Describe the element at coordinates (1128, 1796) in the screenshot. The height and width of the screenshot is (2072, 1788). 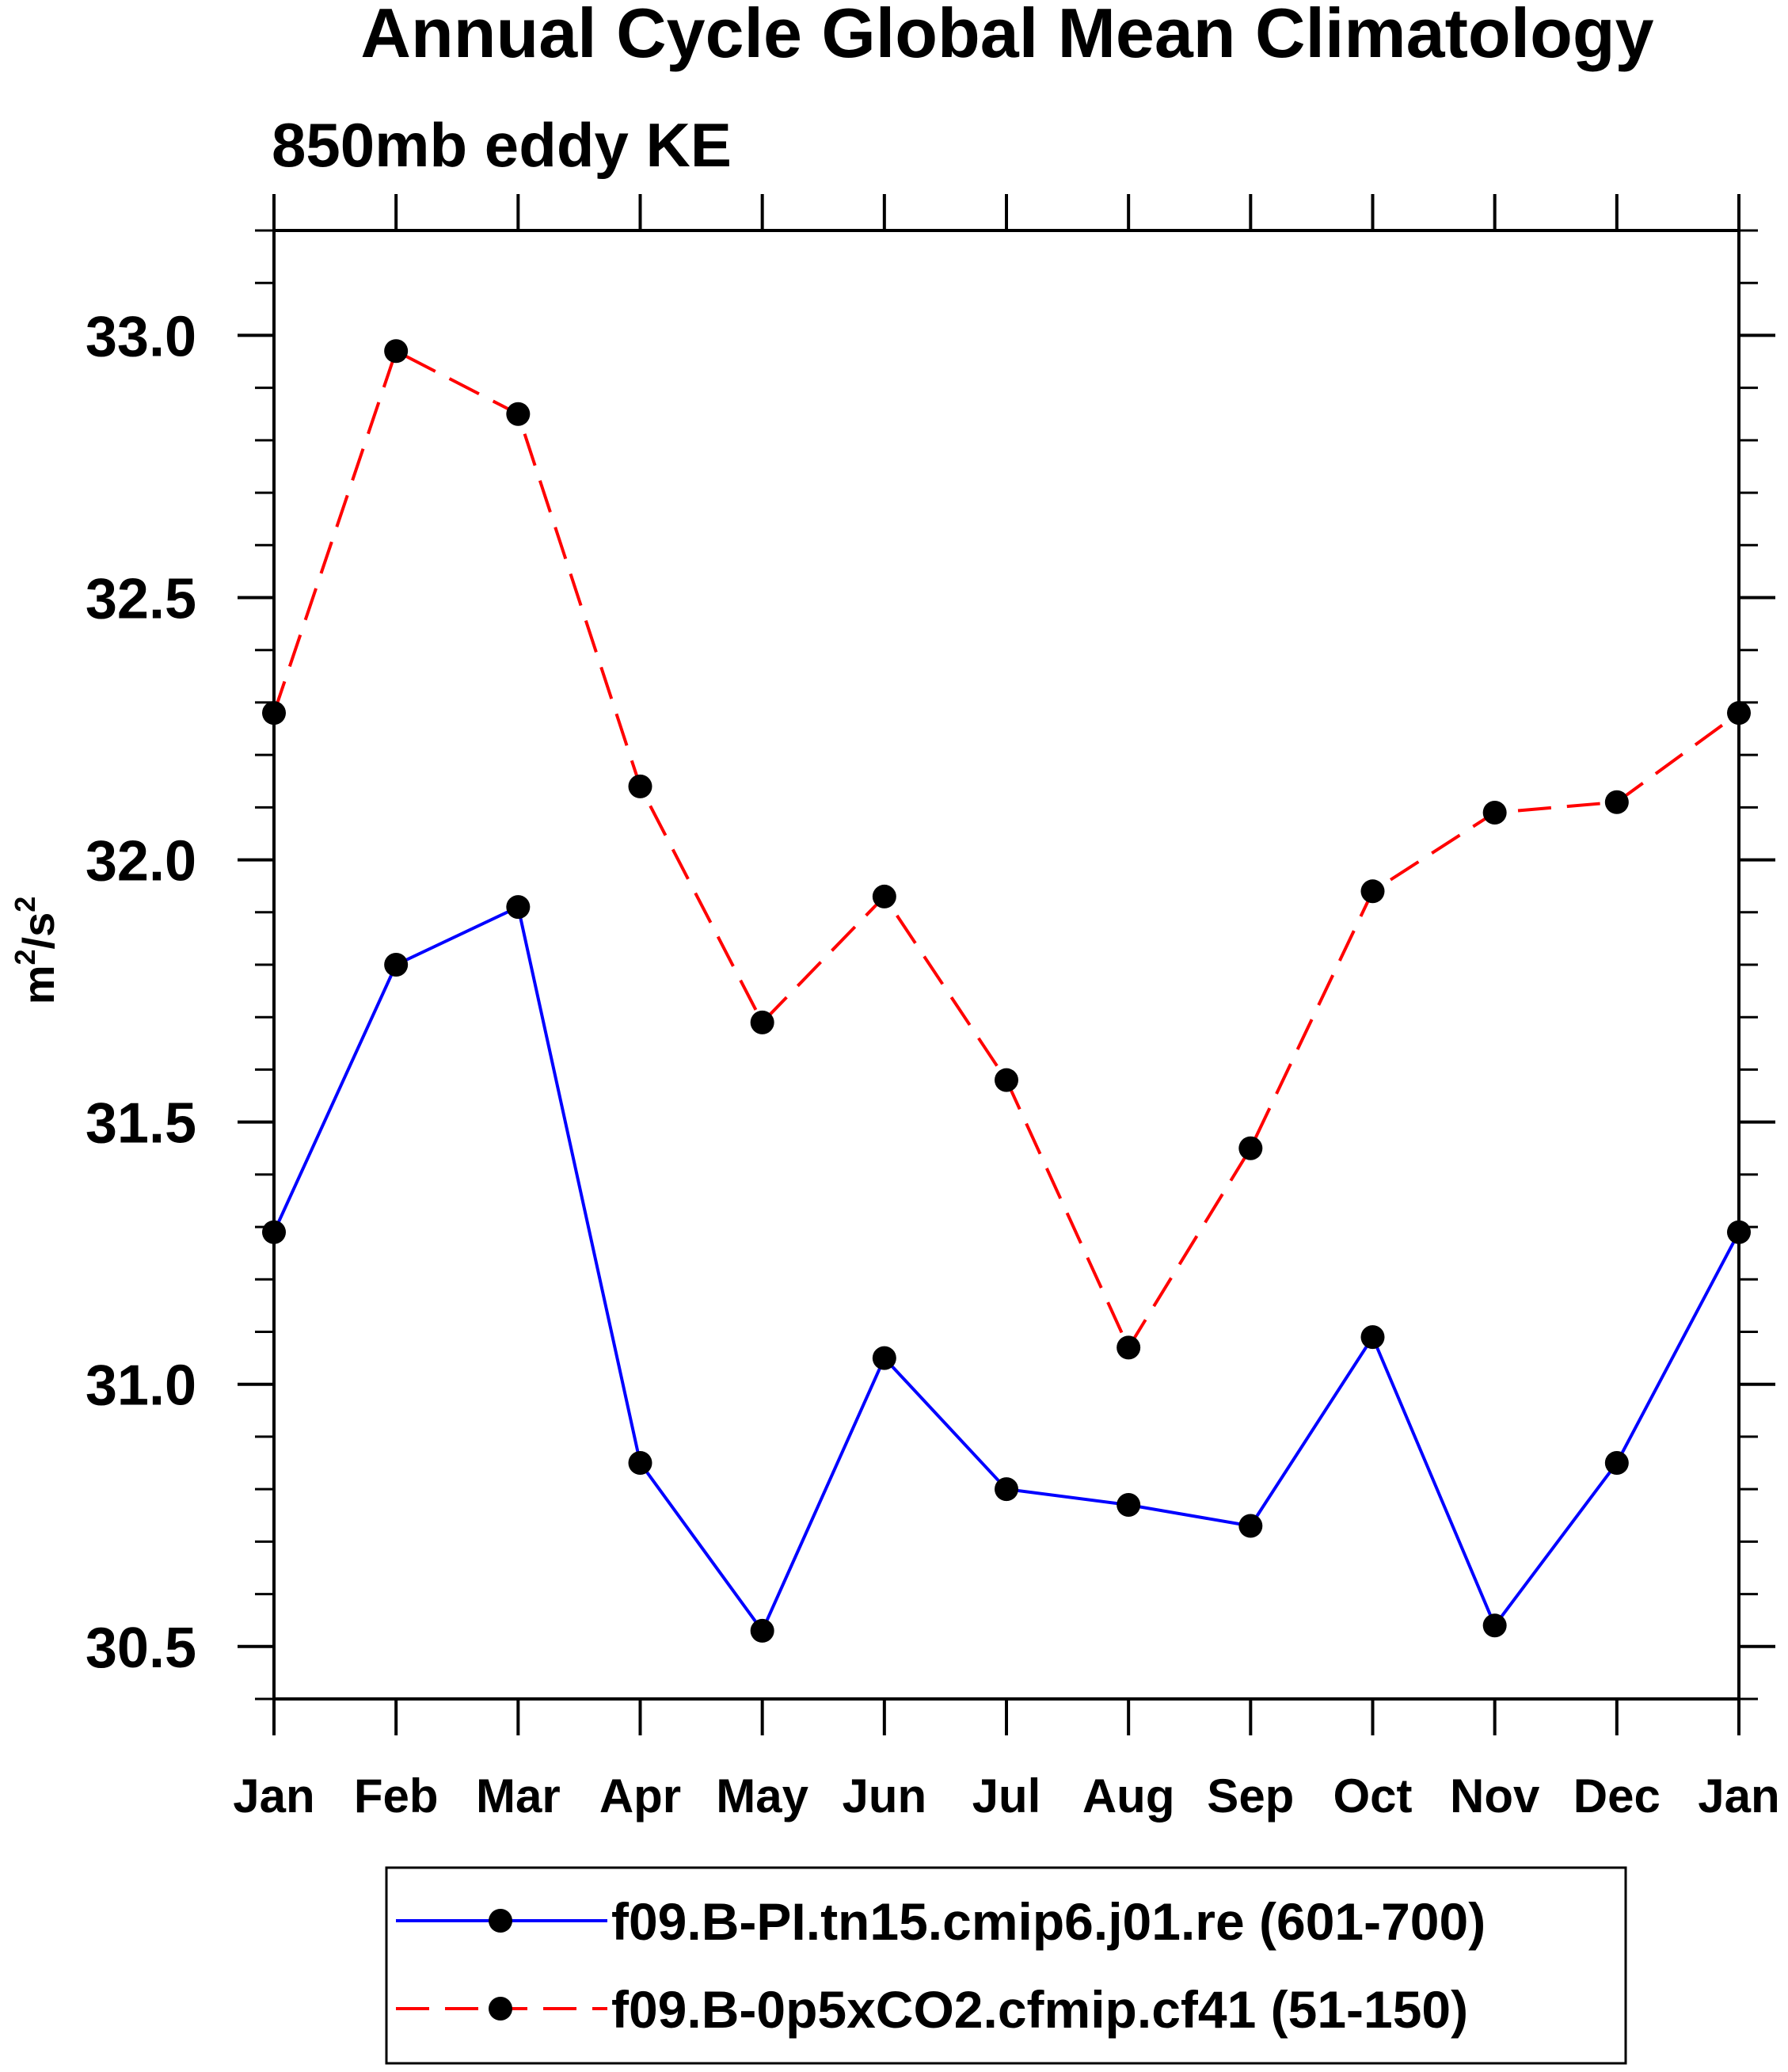
I see `x-tick-label: Aug` at that location.